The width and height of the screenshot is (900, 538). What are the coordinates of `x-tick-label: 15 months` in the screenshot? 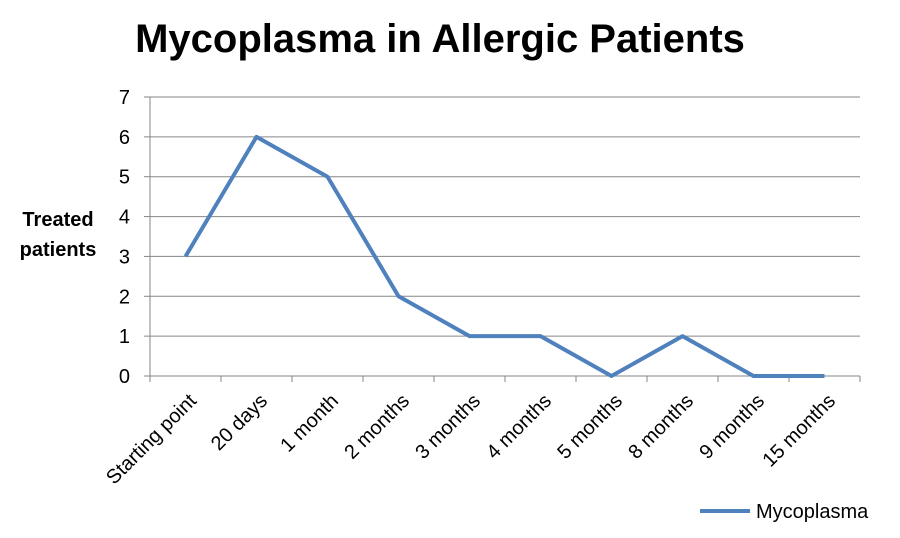 It's located at (799, 431).